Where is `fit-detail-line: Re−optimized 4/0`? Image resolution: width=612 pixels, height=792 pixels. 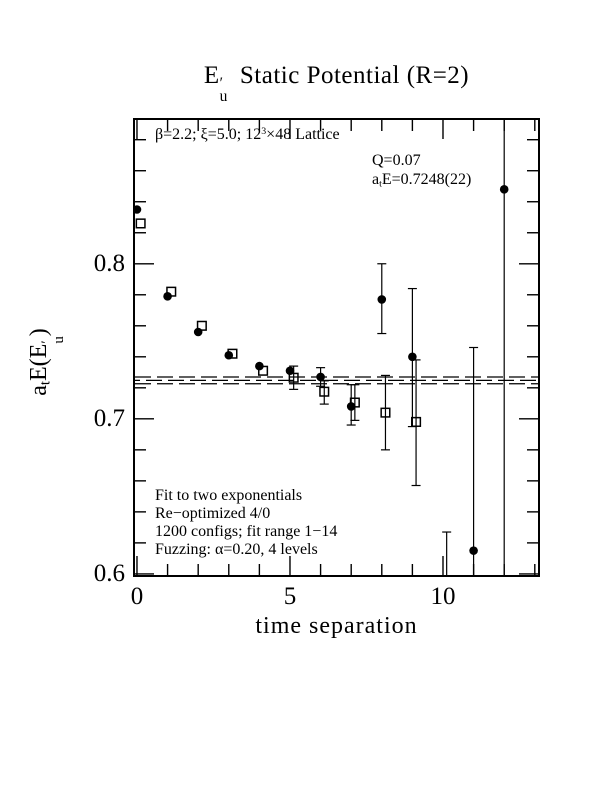
fit-detail-line: Re−optimized 4/0 is located at coordinates (213, 513).